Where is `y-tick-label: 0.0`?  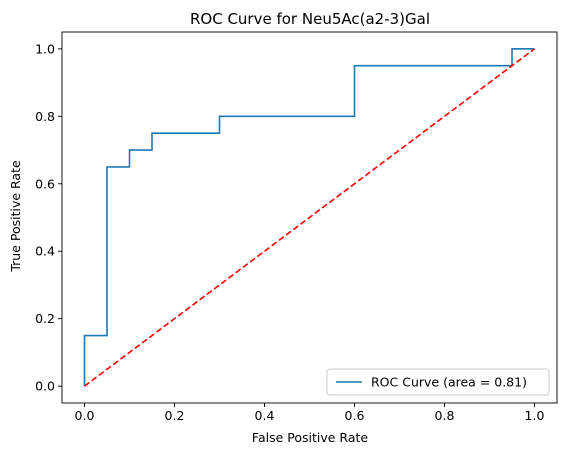
y-tick-label: 0.0 is located at coordinates (45, 386).